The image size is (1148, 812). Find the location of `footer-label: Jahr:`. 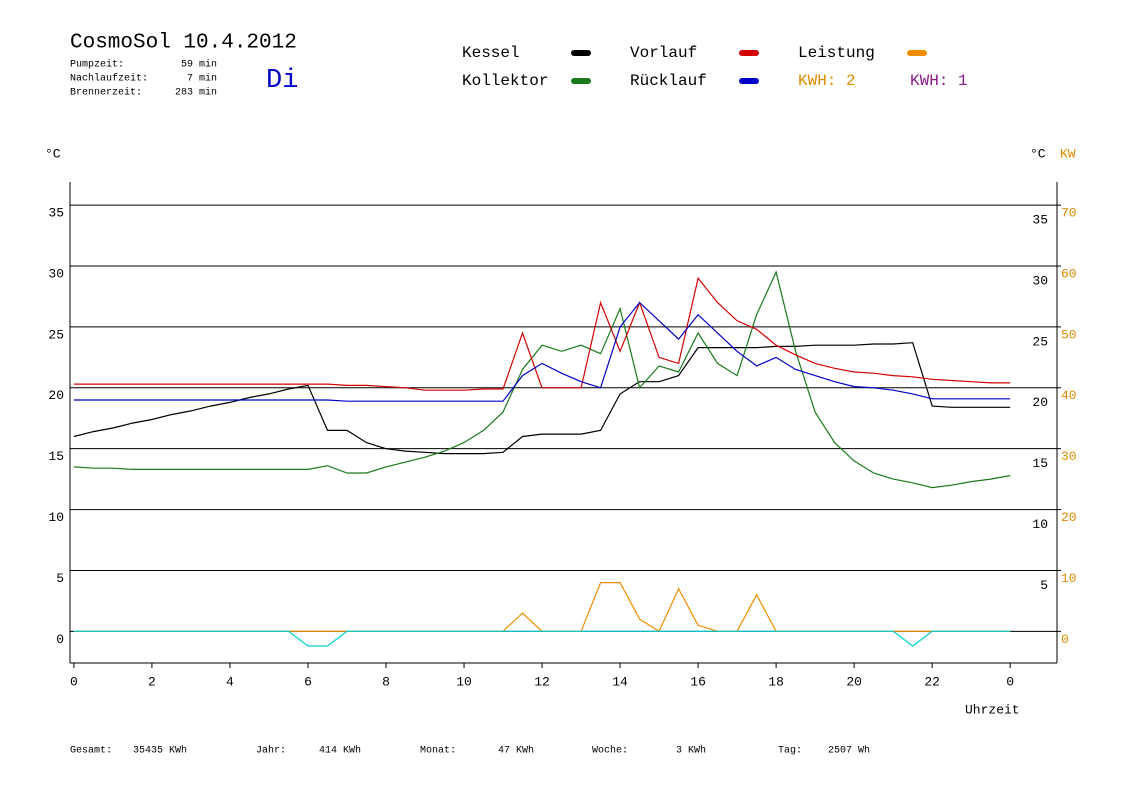

footer-label: Jahr: is located at coordinates (271, 751).